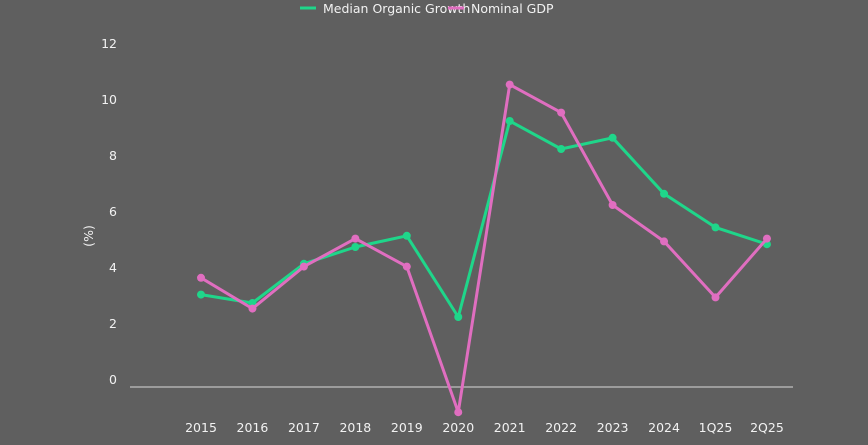 Image resolution: width=868 pixels, height=445 pixels. Describe the element at coordinates (716, 427) in the screenshot. I see `x-tick-label: 1Q25` at that location.